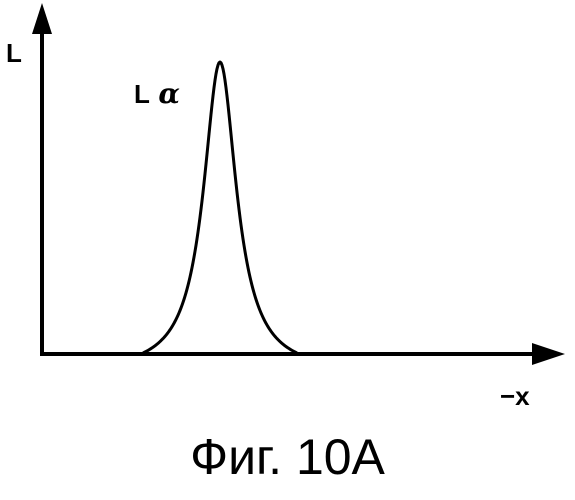 The height and width of the screenshot is (500, 575). Describe the element at coordinates (157, 93) in the screenshot. I see `peak-label: L α` at that location.